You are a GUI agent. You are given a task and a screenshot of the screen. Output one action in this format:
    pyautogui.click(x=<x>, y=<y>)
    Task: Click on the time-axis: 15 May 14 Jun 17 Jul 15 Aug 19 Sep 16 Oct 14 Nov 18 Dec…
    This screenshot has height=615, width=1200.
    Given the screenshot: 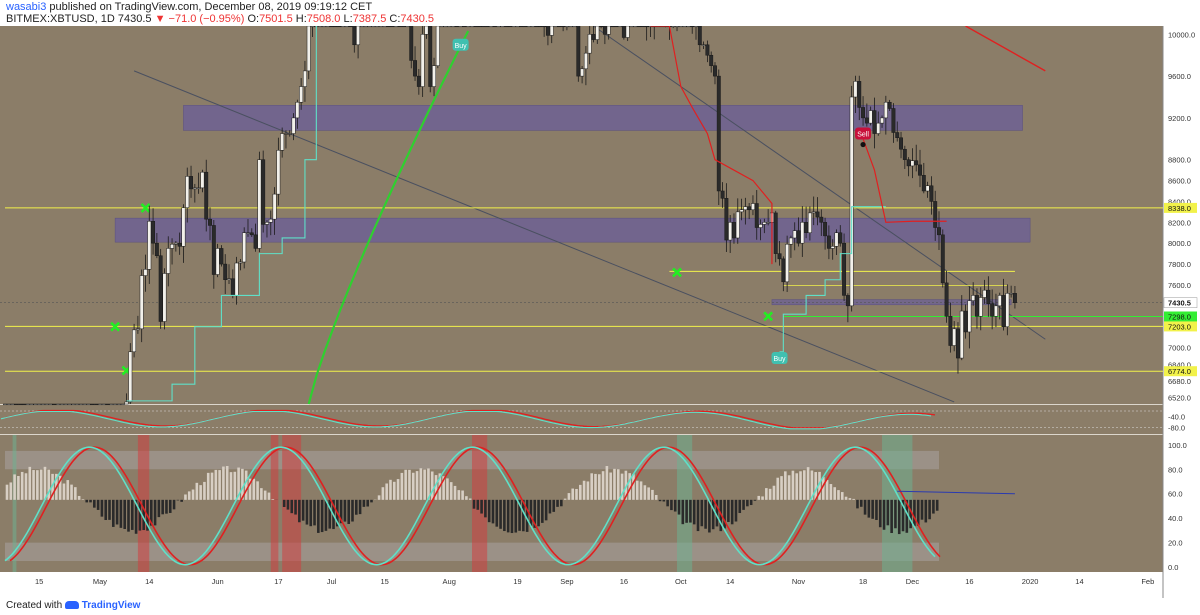 What is the action you would take?
    pyautogui.click(x=594, y=581)
    